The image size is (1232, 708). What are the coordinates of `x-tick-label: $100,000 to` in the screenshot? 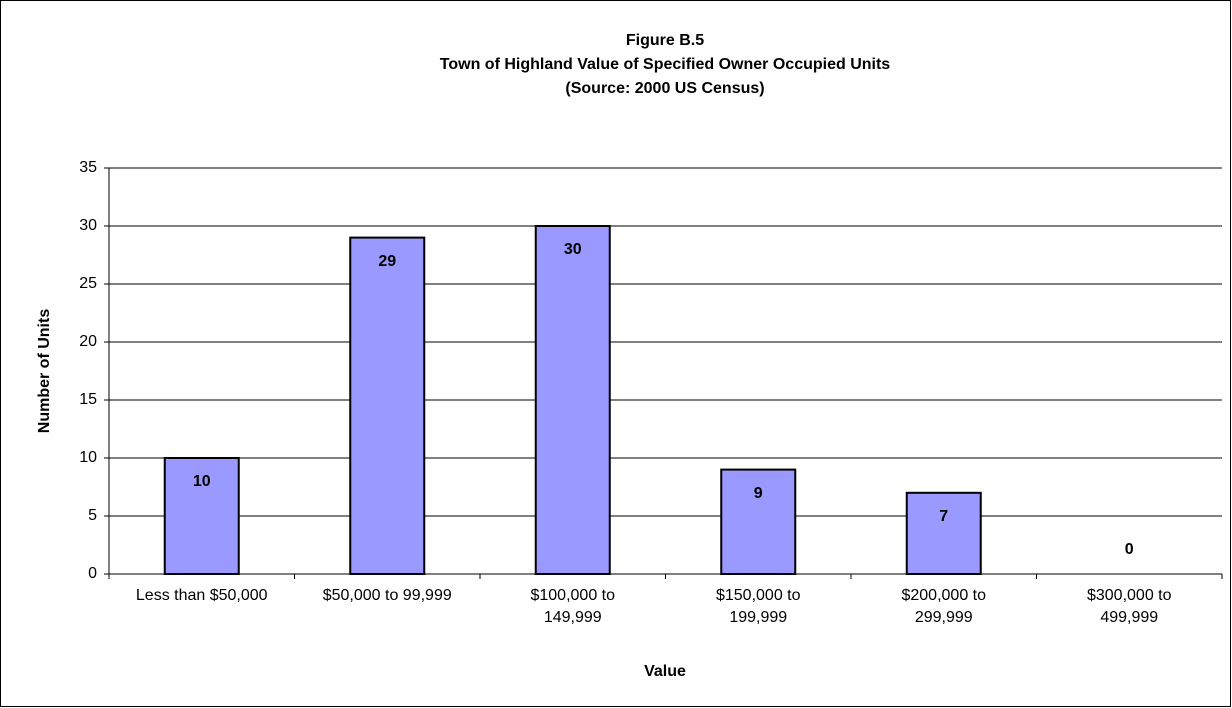 It's located at (572, 595).